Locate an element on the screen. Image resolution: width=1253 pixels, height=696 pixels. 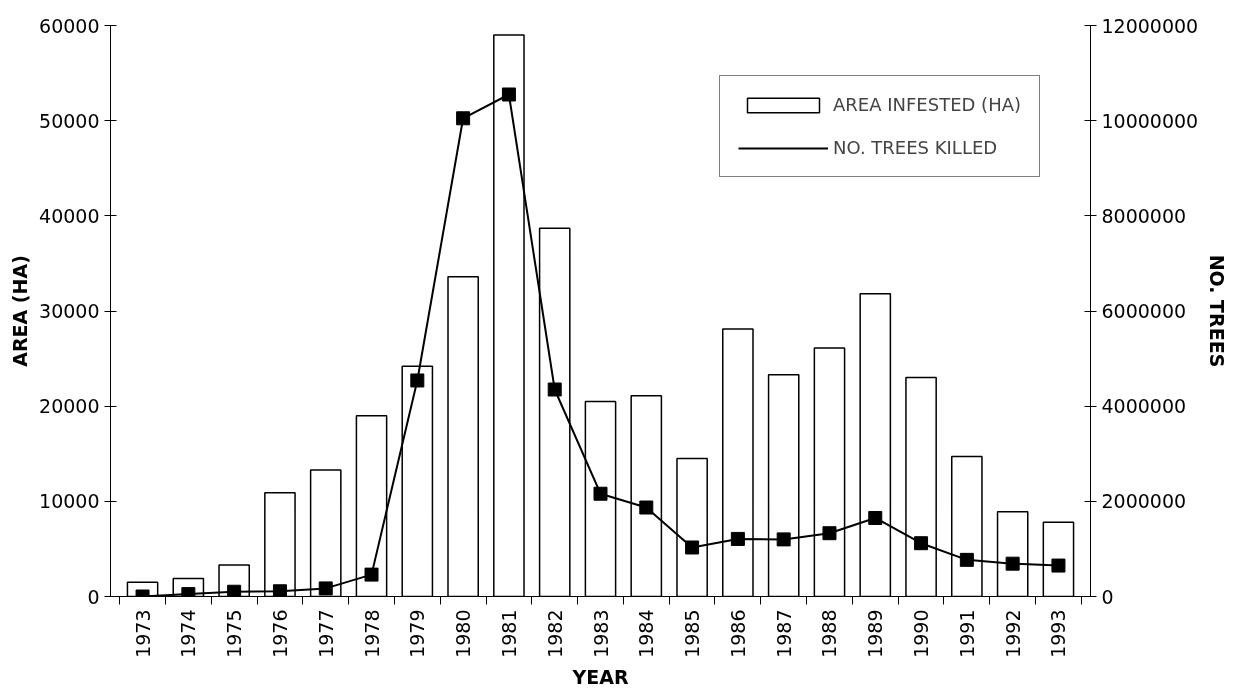
x-tick-label: 1990 is located at coordinates (921, 633).